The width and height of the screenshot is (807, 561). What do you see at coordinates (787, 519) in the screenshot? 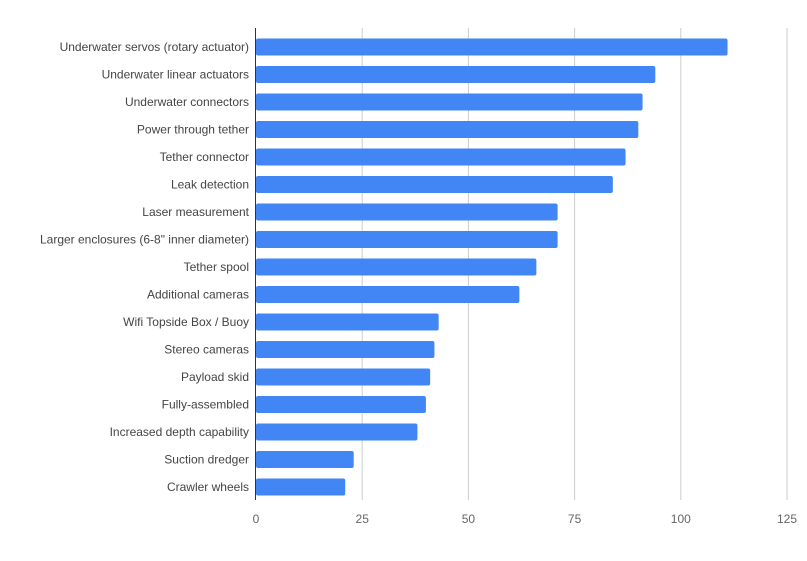
I see `x-tick-label: 125` at bounding box center [787, 519].